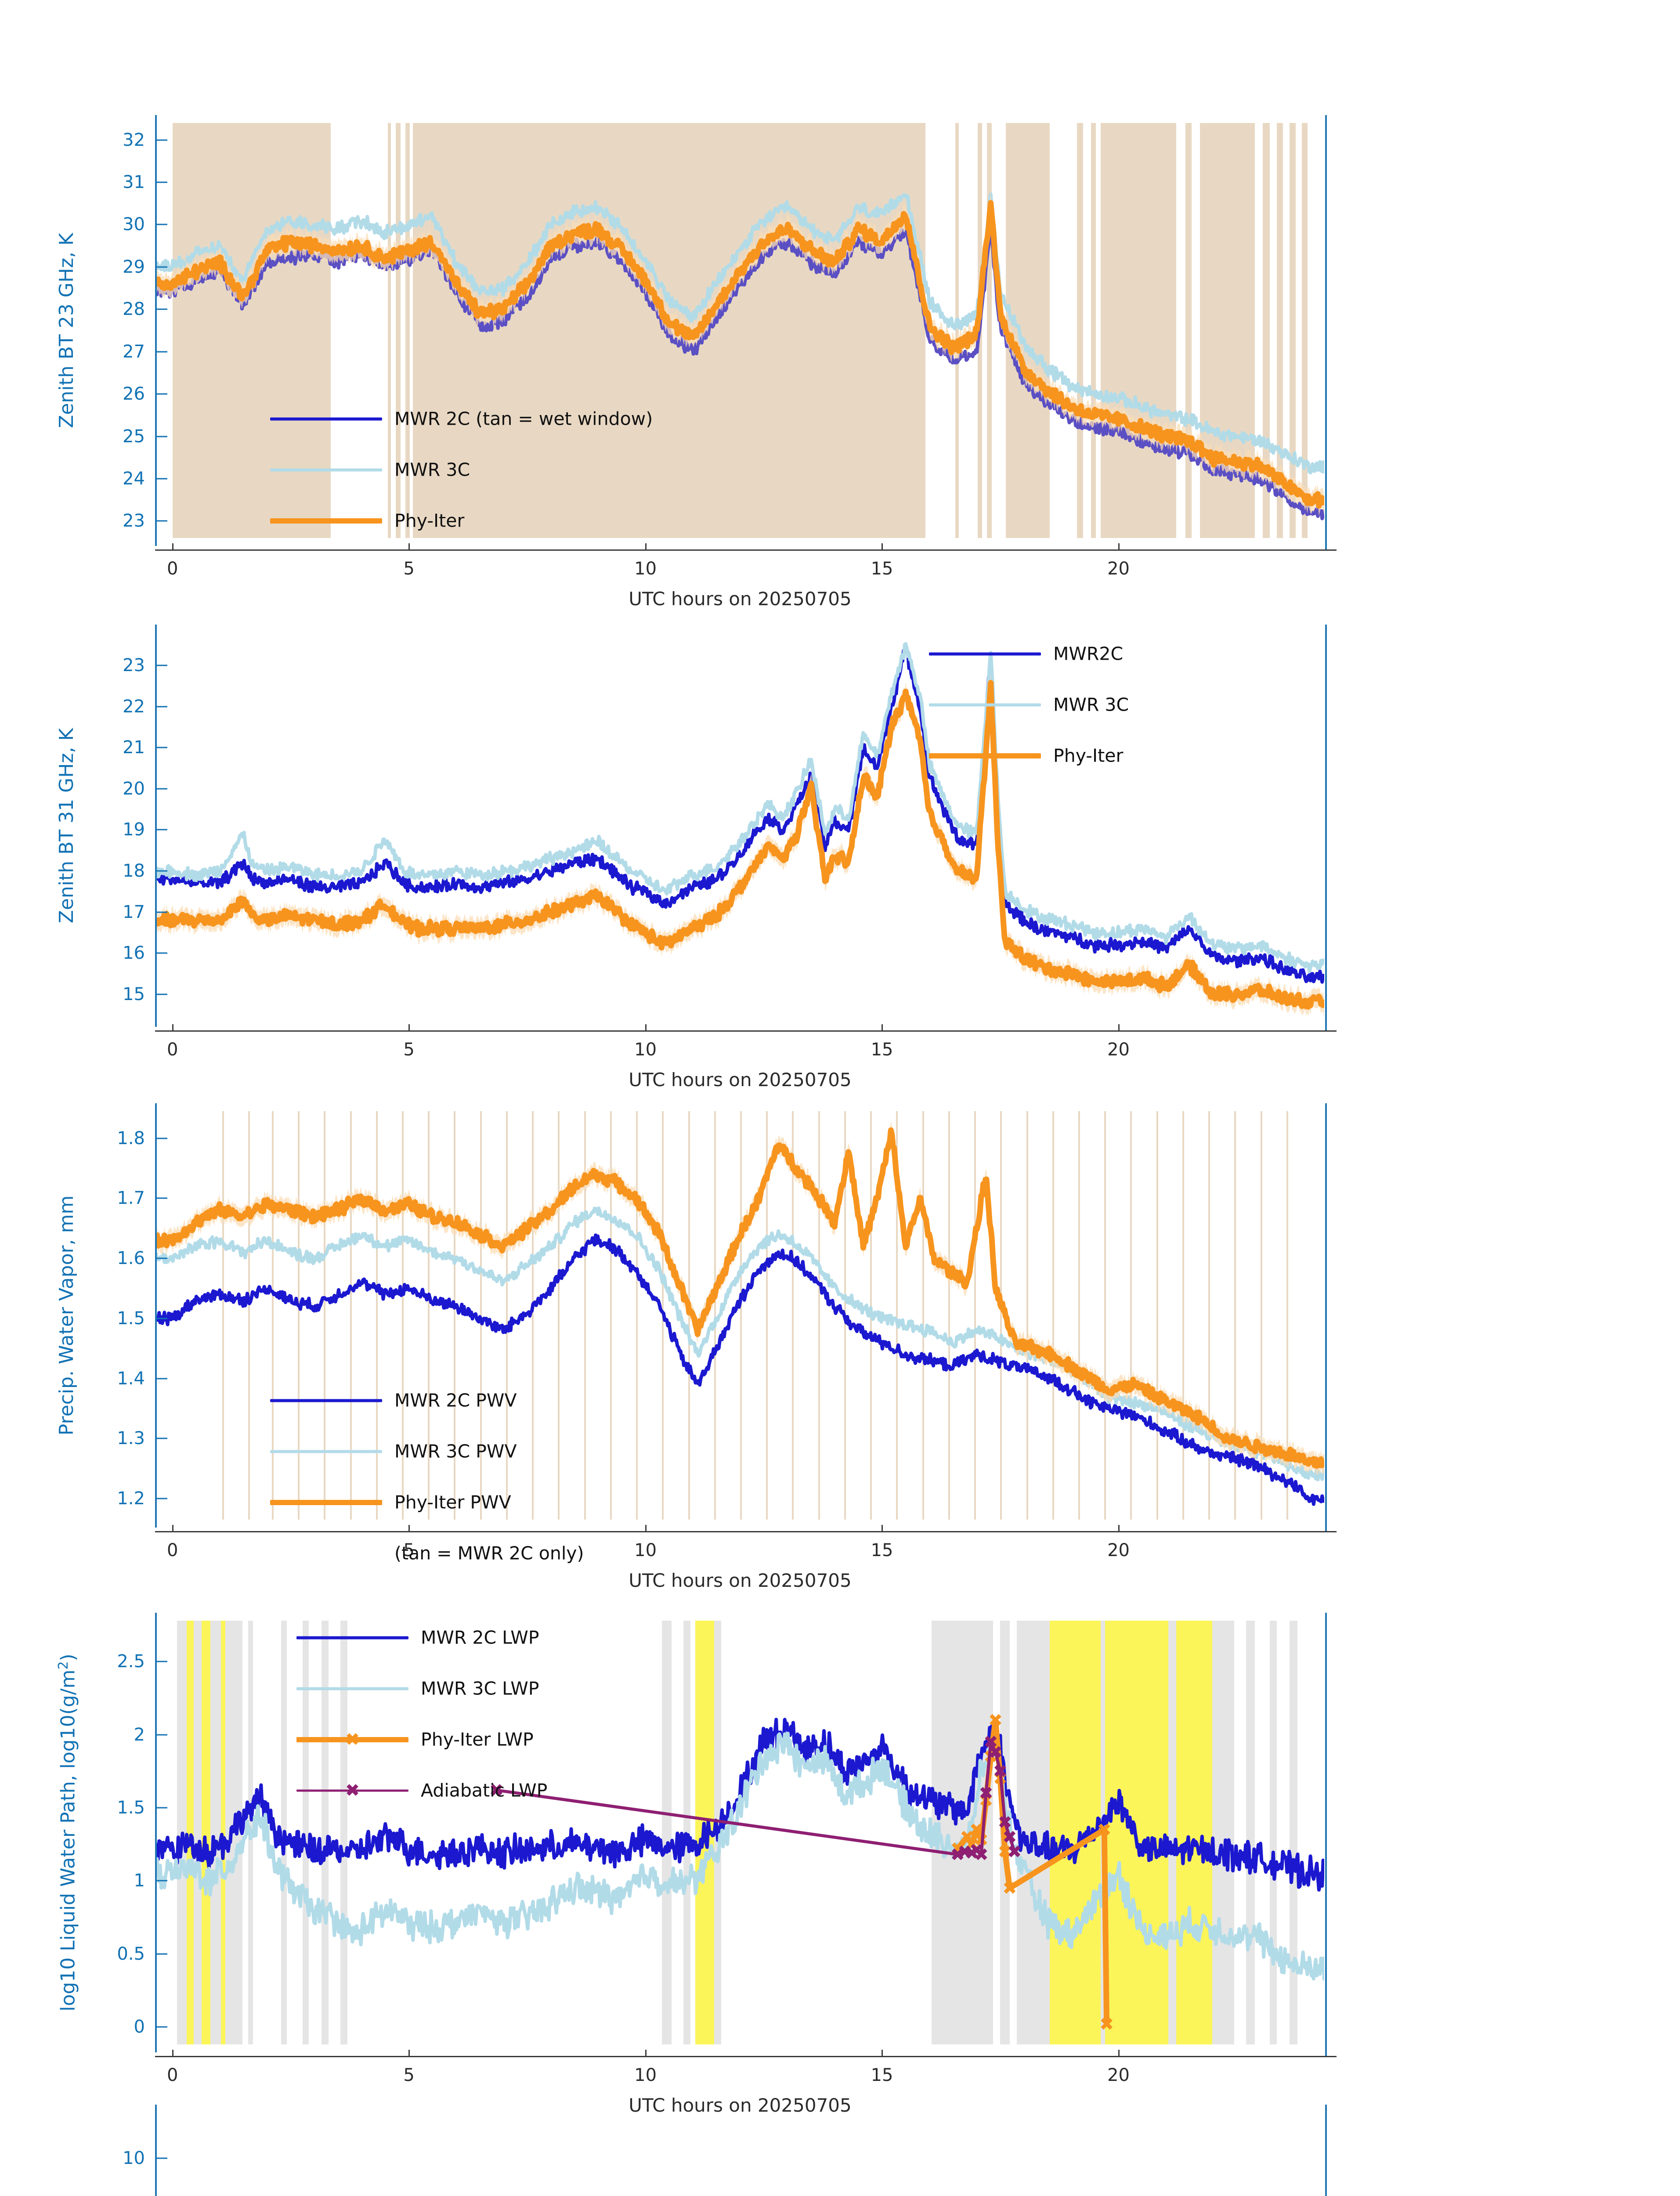 The height and width of the screenshot is (2196, 1680). What do you see at coordinates (131, 1499) in the screenshot?
I see `y-tick-label: 1.2` at bounding box center [131, 1499].